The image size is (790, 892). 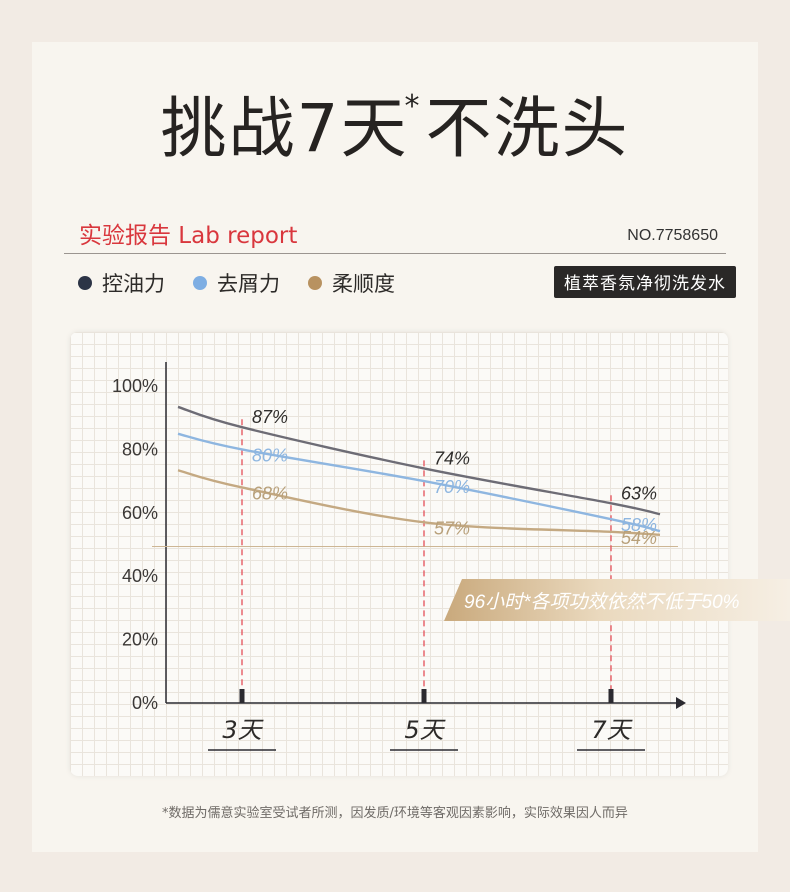 What do you see at coordinates (639, 493) in the screenshot?
I see `data-label: 63%` at bounding box center [639, 493].